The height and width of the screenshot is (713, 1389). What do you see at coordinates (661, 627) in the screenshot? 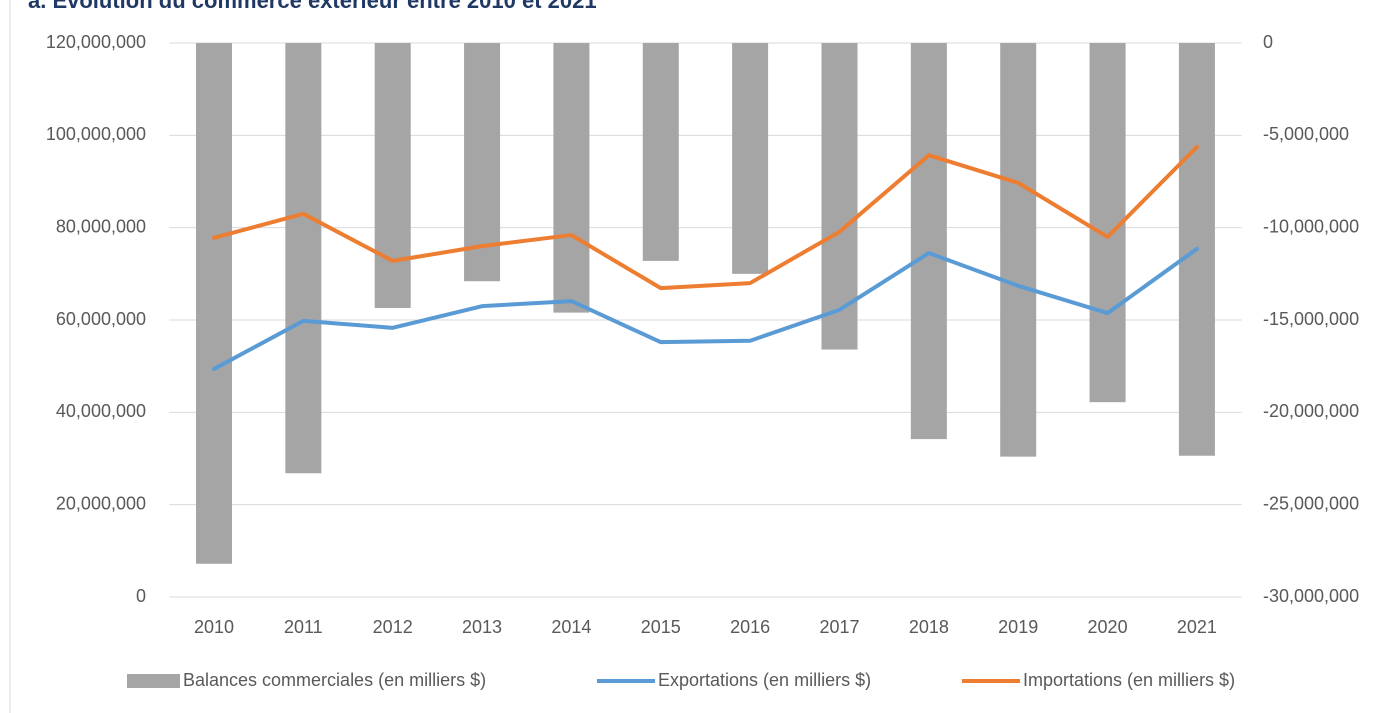
I see `x-tick-label: 2015` at bounding box center [661, 627].